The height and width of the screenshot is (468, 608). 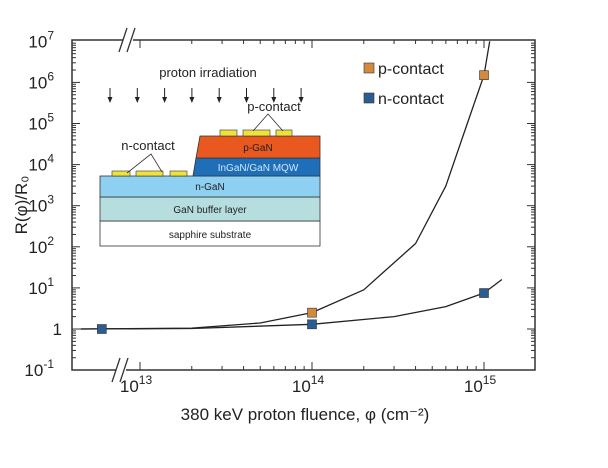 What do you see at coordinates (57, 329) in the screenshot?
I see `y-tick-label: 1` at bounding box center [57, 329].